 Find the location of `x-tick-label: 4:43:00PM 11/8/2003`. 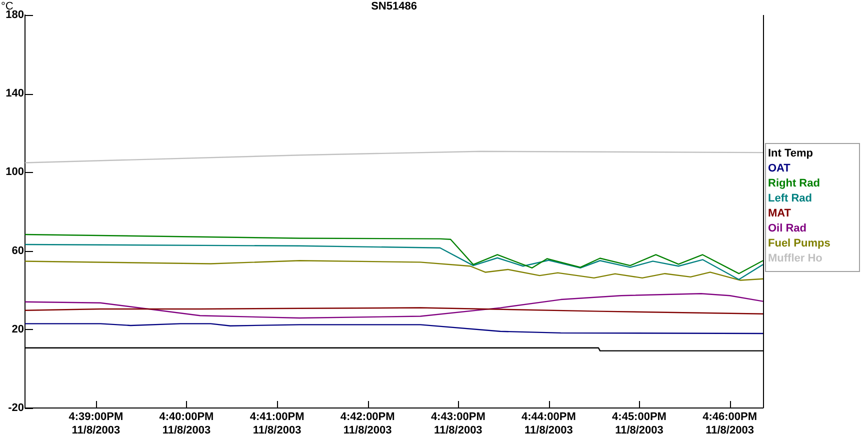

x-tick-label: 4:43:00PM 11/8/2003 is located at coordinates (458, 423).